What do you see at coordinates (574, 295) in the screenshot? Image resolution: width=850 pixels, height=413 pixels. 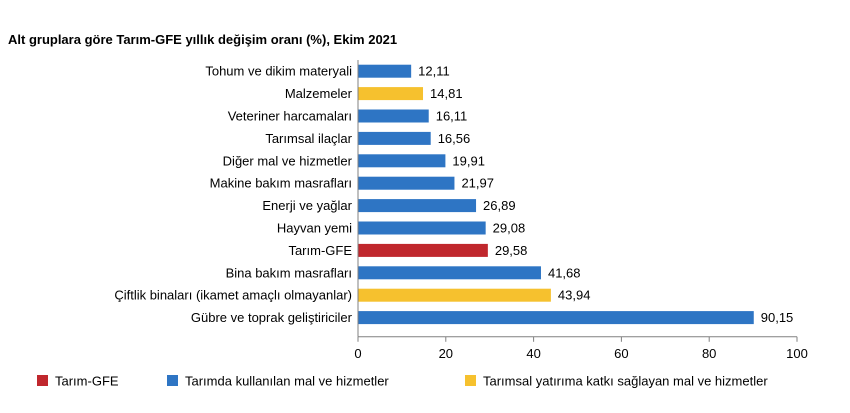 I see `data-label: 43,94` at bounding box center [574, 295].